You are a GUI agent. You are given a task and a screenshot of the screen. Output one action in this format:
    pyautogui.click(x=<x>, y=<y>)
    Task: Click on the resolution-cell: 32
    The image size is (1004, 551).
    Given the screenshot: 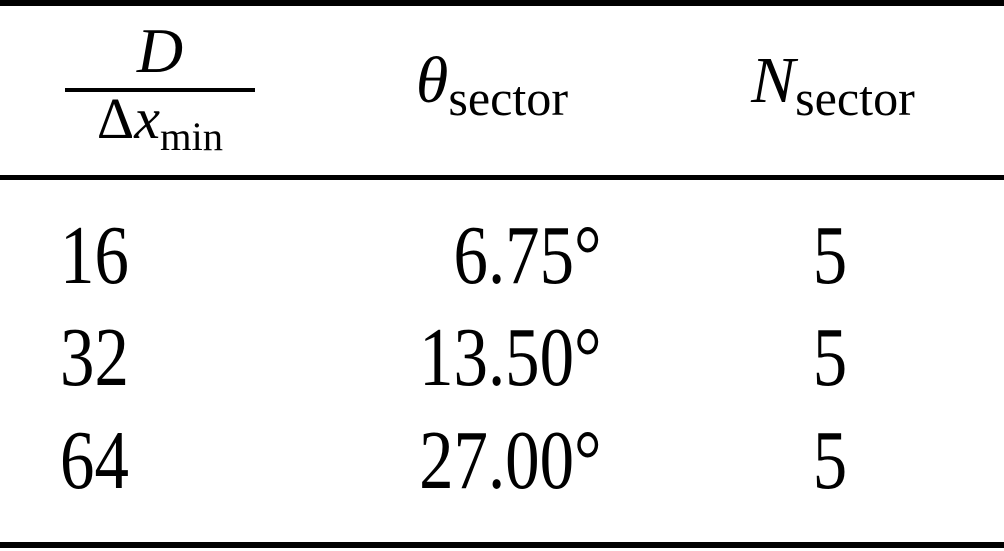 What is the action you would take?
    pyautogui.click(x=125, y=357)
    